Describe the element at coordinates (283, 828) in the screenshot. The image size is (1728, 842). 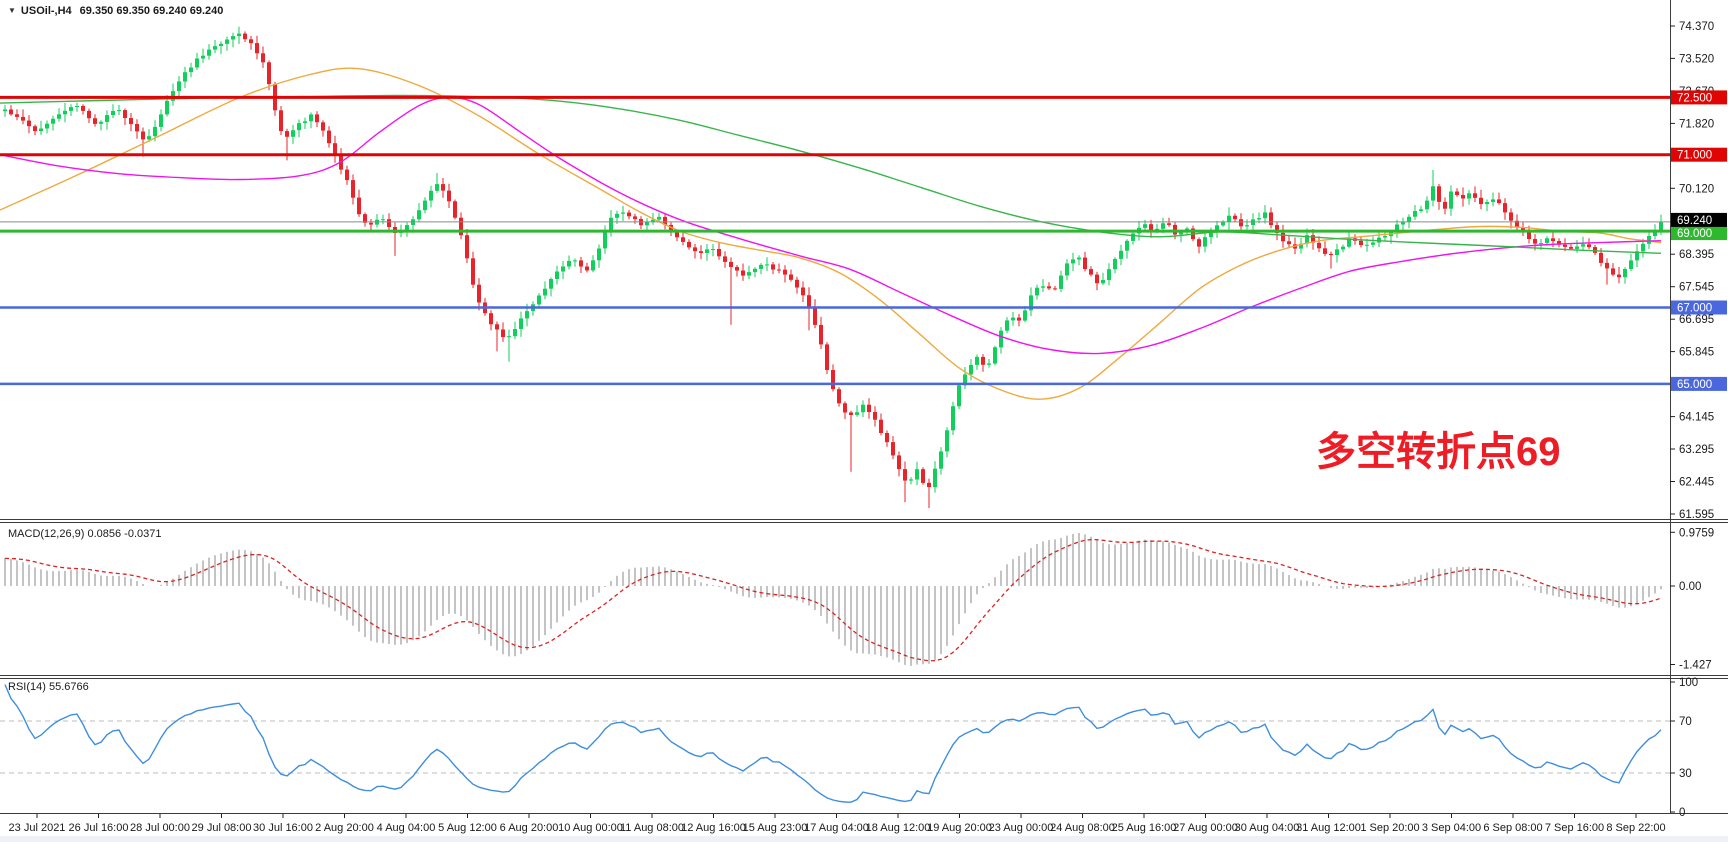
I see `time-tick-label: 30 Jul 16:00` at that location.